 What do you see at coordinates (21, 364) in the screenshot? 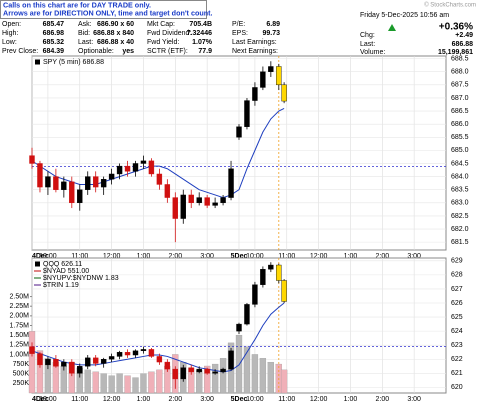
I see `y2-tick-label: 750K` at bounding box center [21, 364].